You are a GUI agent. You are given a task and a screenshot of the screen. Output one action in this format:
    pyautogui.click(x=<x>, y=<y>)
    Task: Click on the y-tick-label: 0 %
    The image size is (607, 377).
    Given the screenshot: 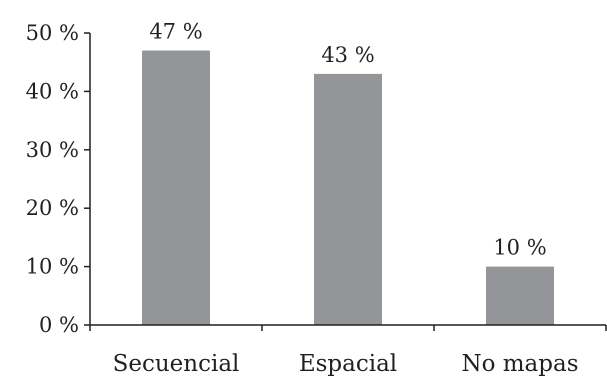 What is the action you would take?
    pyautogui.click(x=59, y=325)
    